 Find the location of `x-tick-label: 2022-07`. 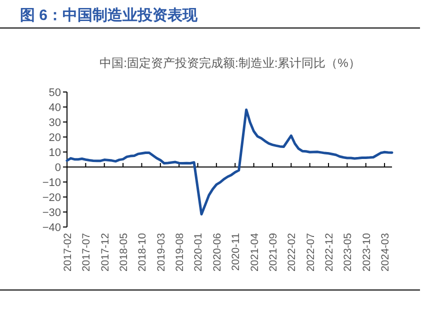

x-tick-label: 2022-07 is located at coordinates (310, 252).